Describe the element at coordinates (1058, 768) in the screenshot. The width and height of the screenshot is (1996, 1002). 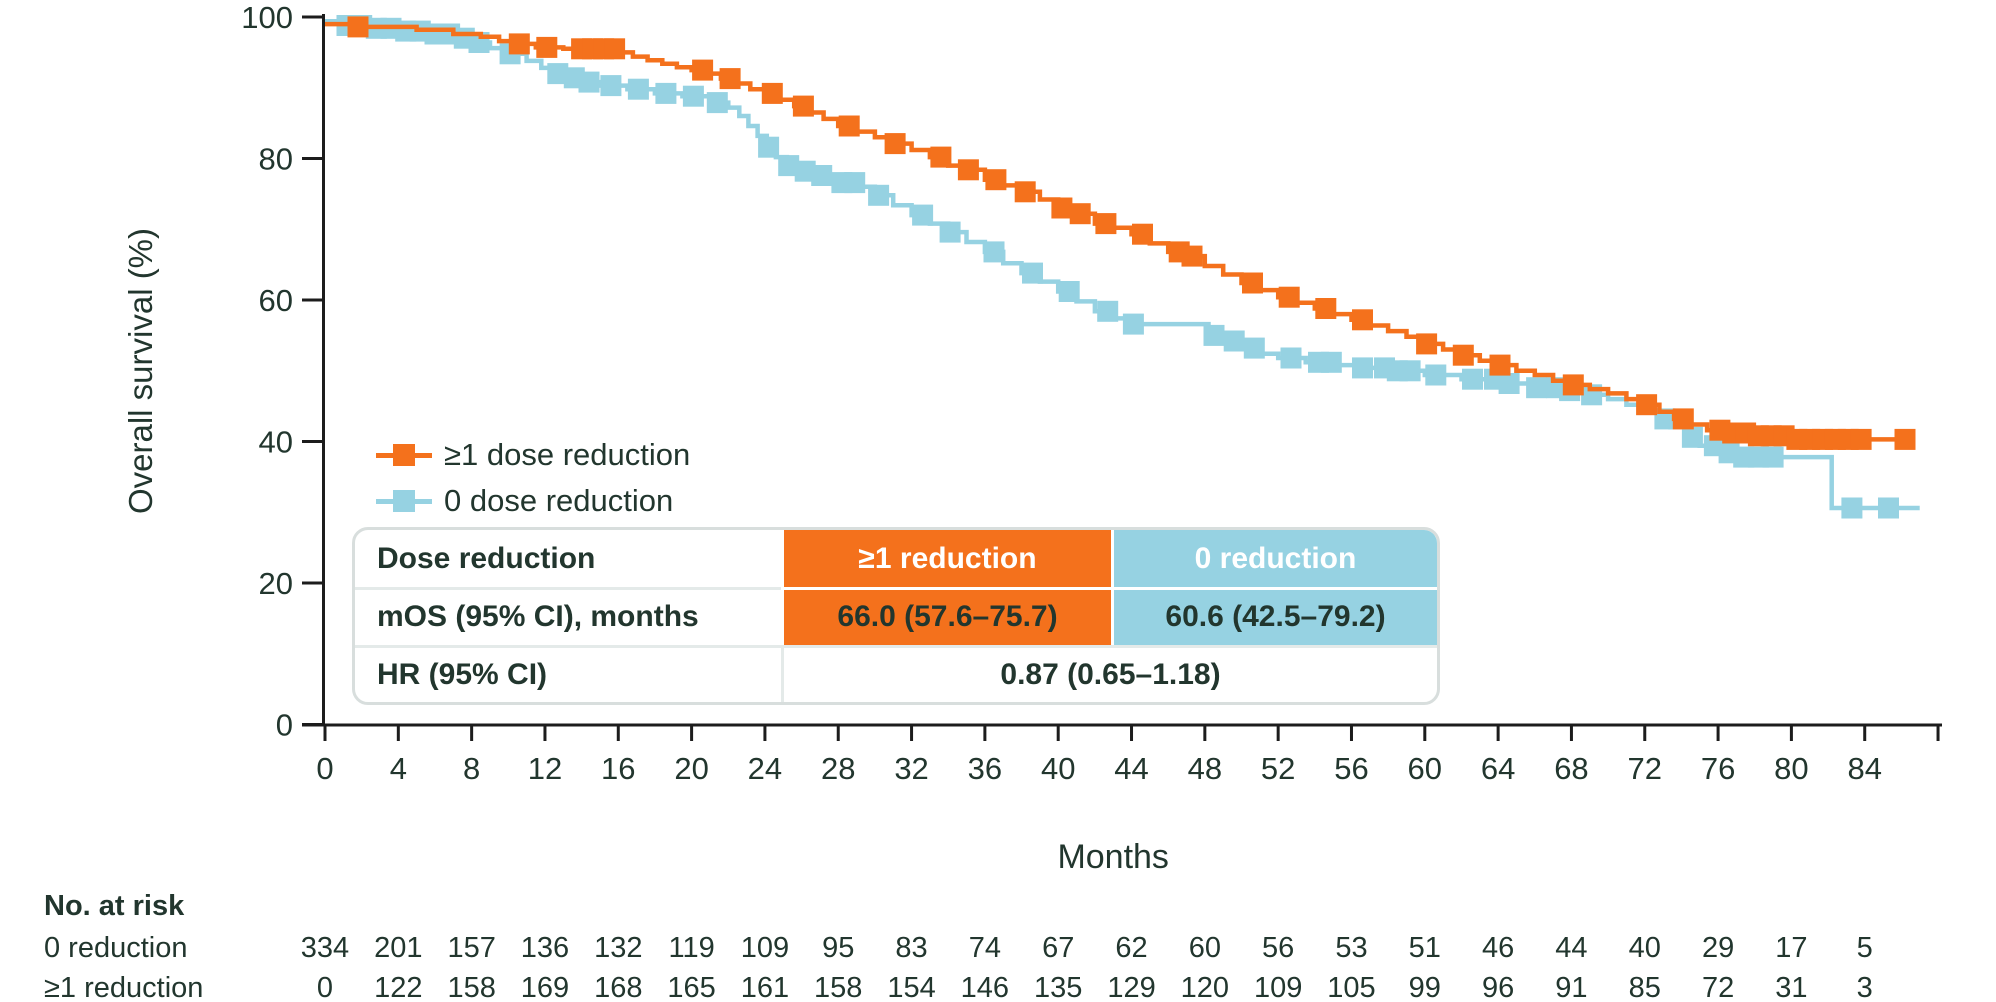
I see `x-tick-label: 40` at that location.